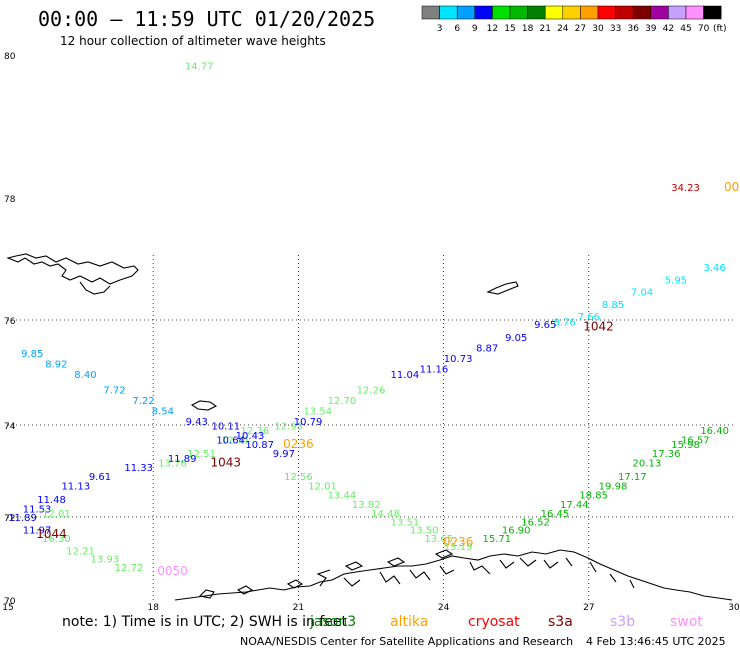  Describe the element at coordinates (615, 29) in the screenshot. I see `scale-tick-label: 33` at that location.